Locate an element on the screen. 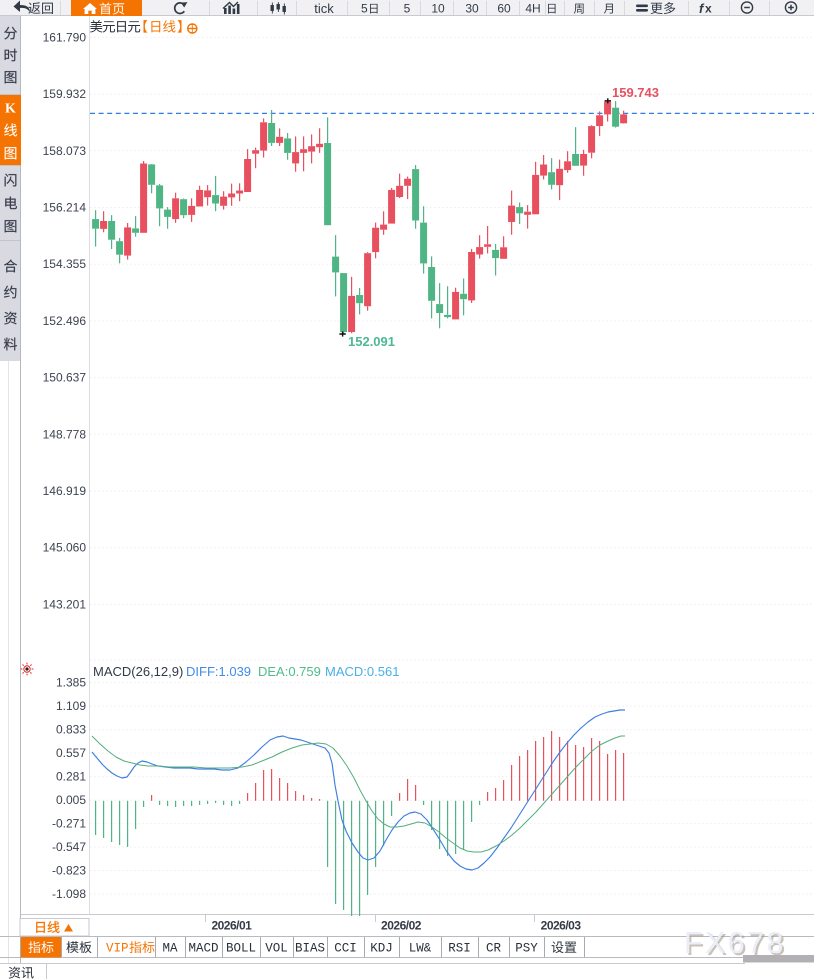  svg-text: 1.109 is located at coordinates (71, 706).